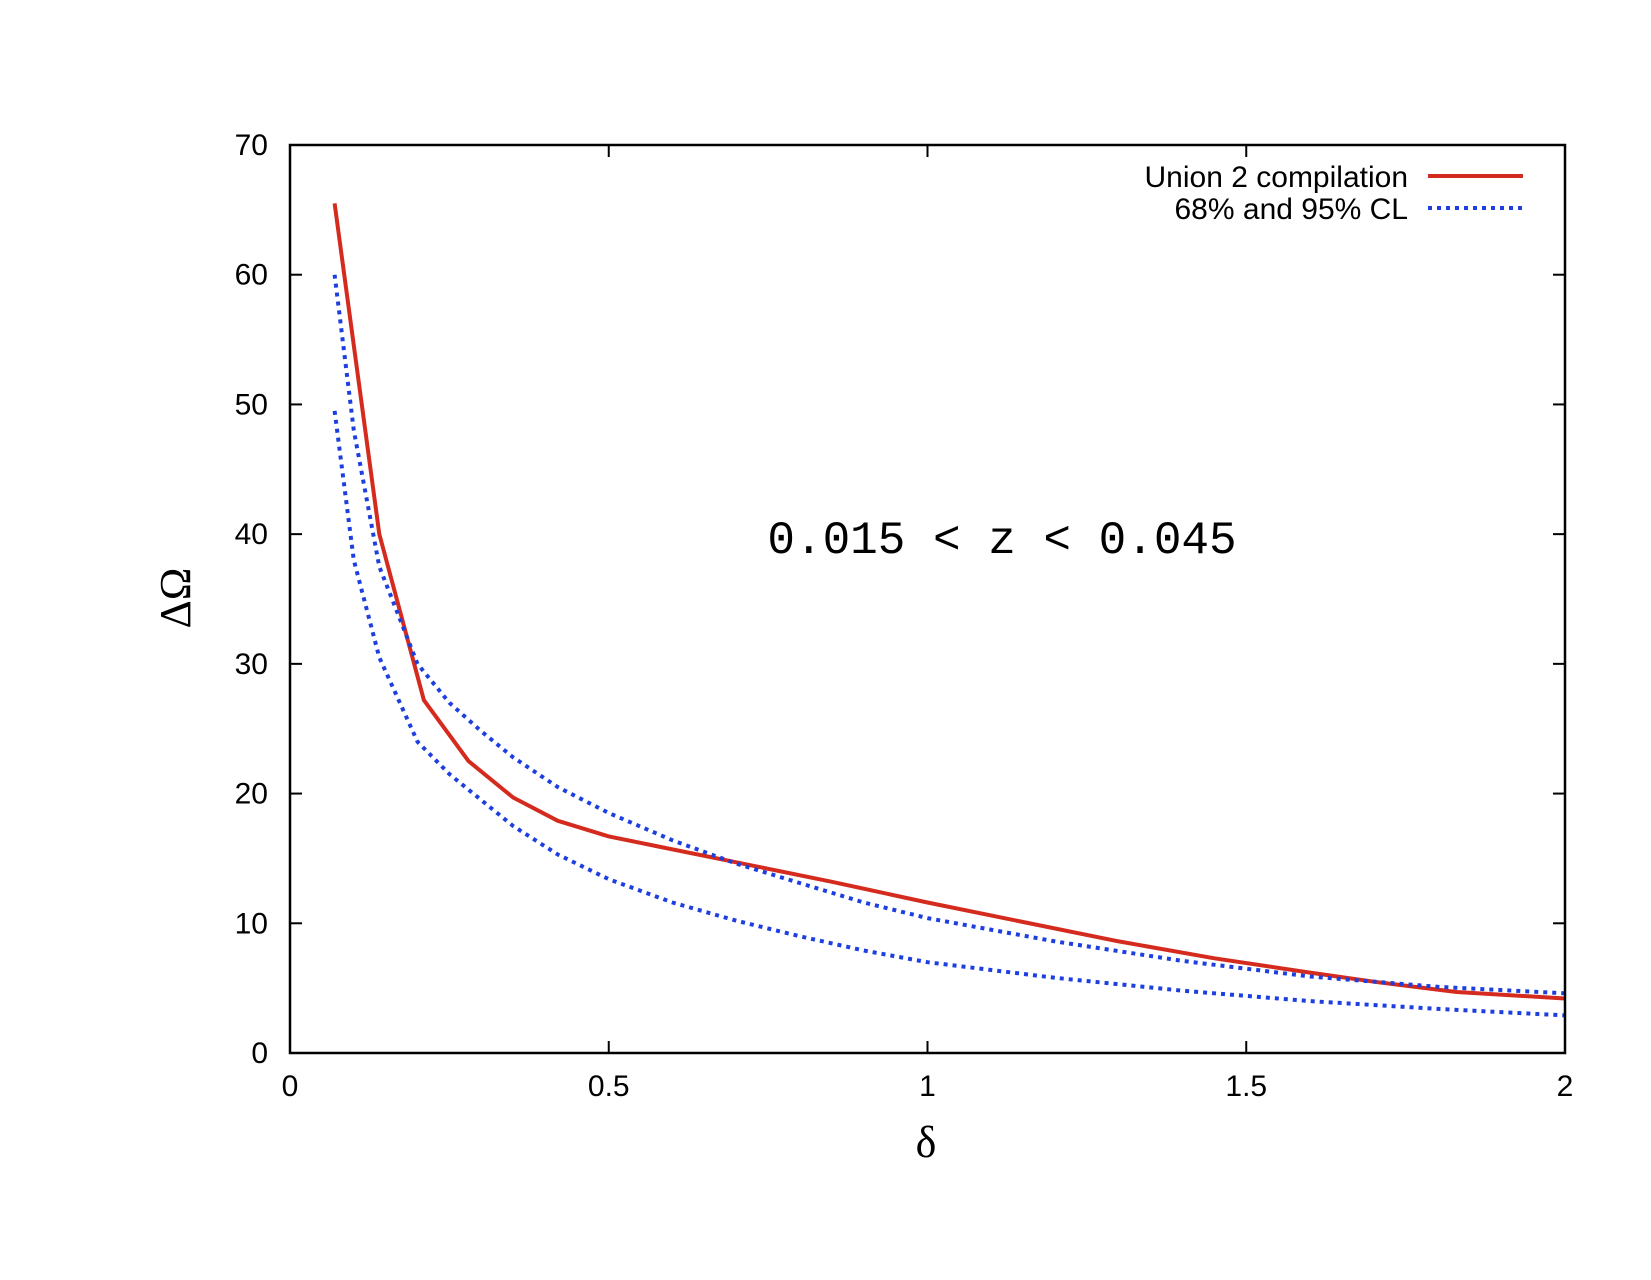 The width and height of the screenshot is (1651, 1280). I want to click on y-tick-label: 70, so click(251, 145).